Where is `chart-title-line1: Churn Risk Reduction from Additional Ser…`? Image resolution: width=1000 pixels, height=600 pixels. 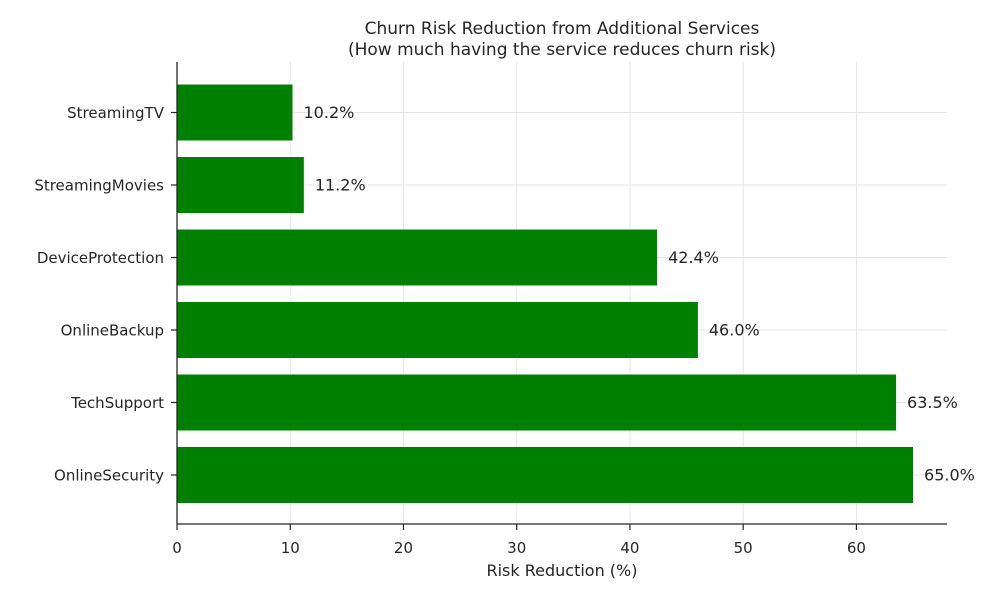 chart-title-line1: Churn Risk Reduction from Additional Ser… is located at coordinates (562, 29).